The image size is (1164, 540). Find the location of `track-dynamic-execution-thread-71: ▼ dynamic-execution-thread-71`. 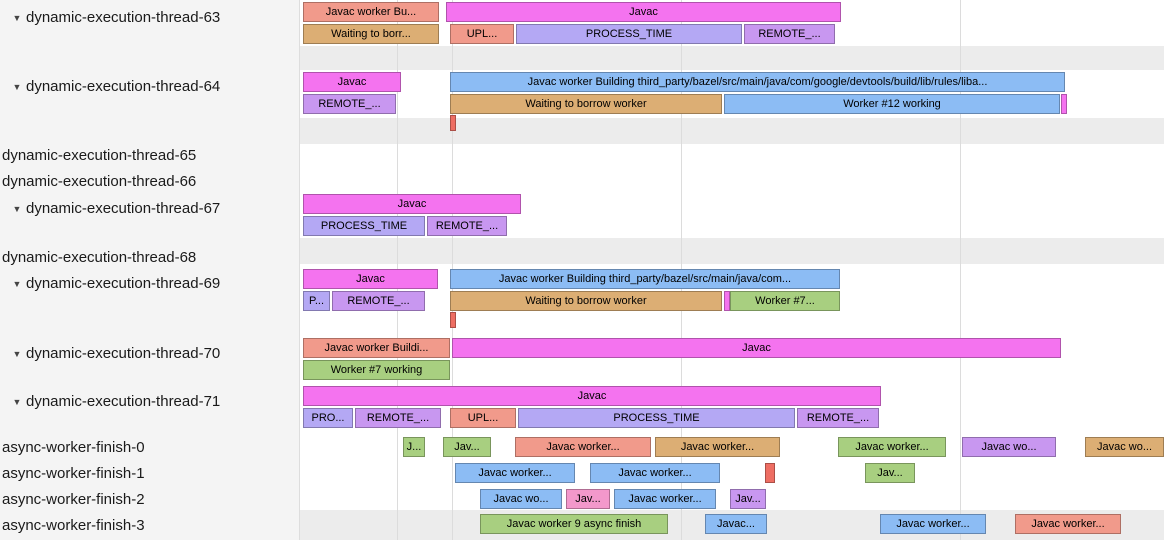

track-dynamic-execution-thread-71: ▼ dynamic-execution-thread-71 is located at coordinates (154, 402).